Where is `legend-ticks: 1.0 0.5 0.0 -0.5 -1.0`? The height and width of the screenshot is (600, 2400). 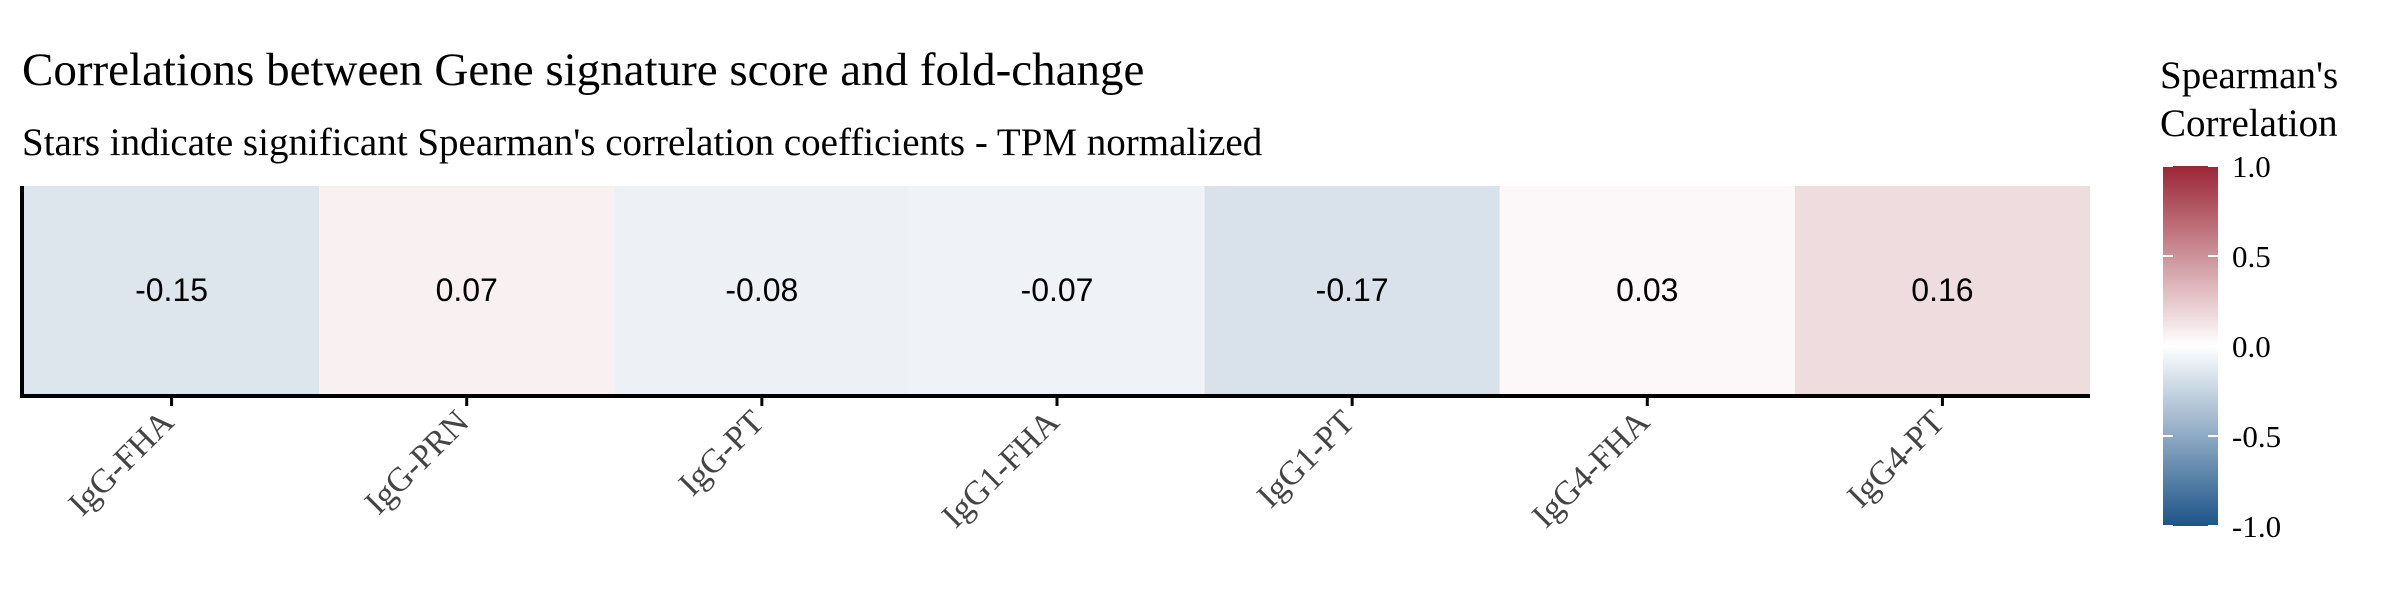 legend-ticks: 1.0 0.5 0.0 -0.5 -1.0 is located at coordinates (2222, 346).